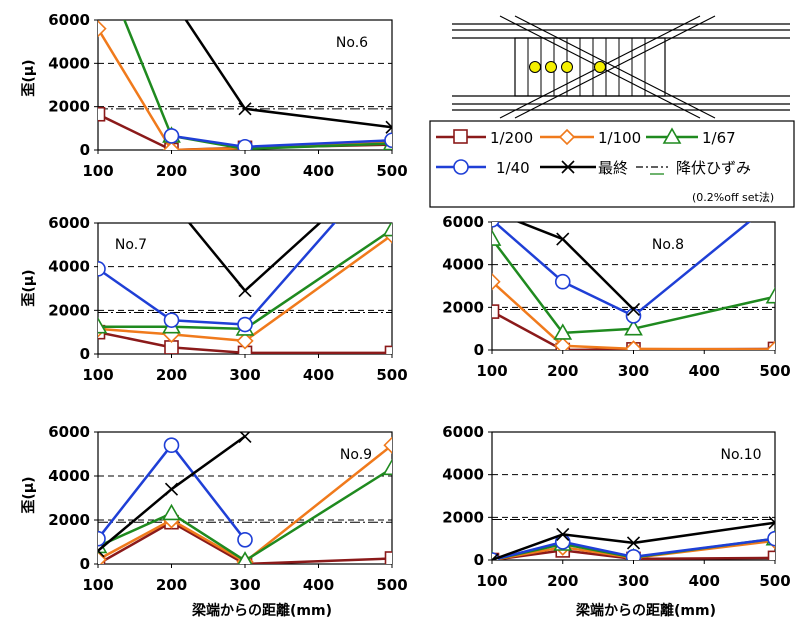 This screenshot has width=808, height=623. Describe the element at coordinates (245, 514) in the screenshot. I see `series-line-s67` at that location.